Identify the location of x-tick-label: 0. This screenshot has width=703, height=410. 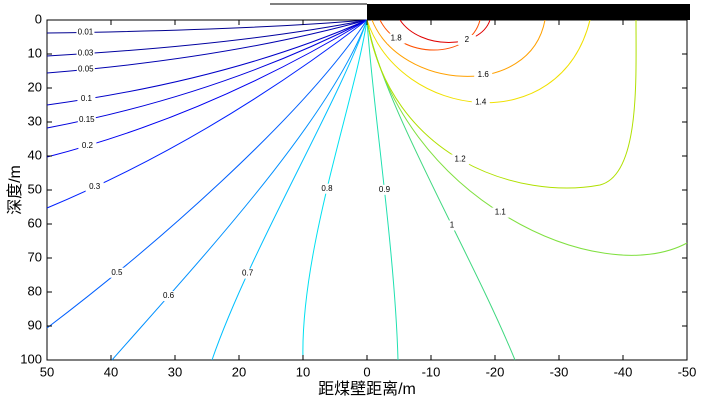
(366, 371).